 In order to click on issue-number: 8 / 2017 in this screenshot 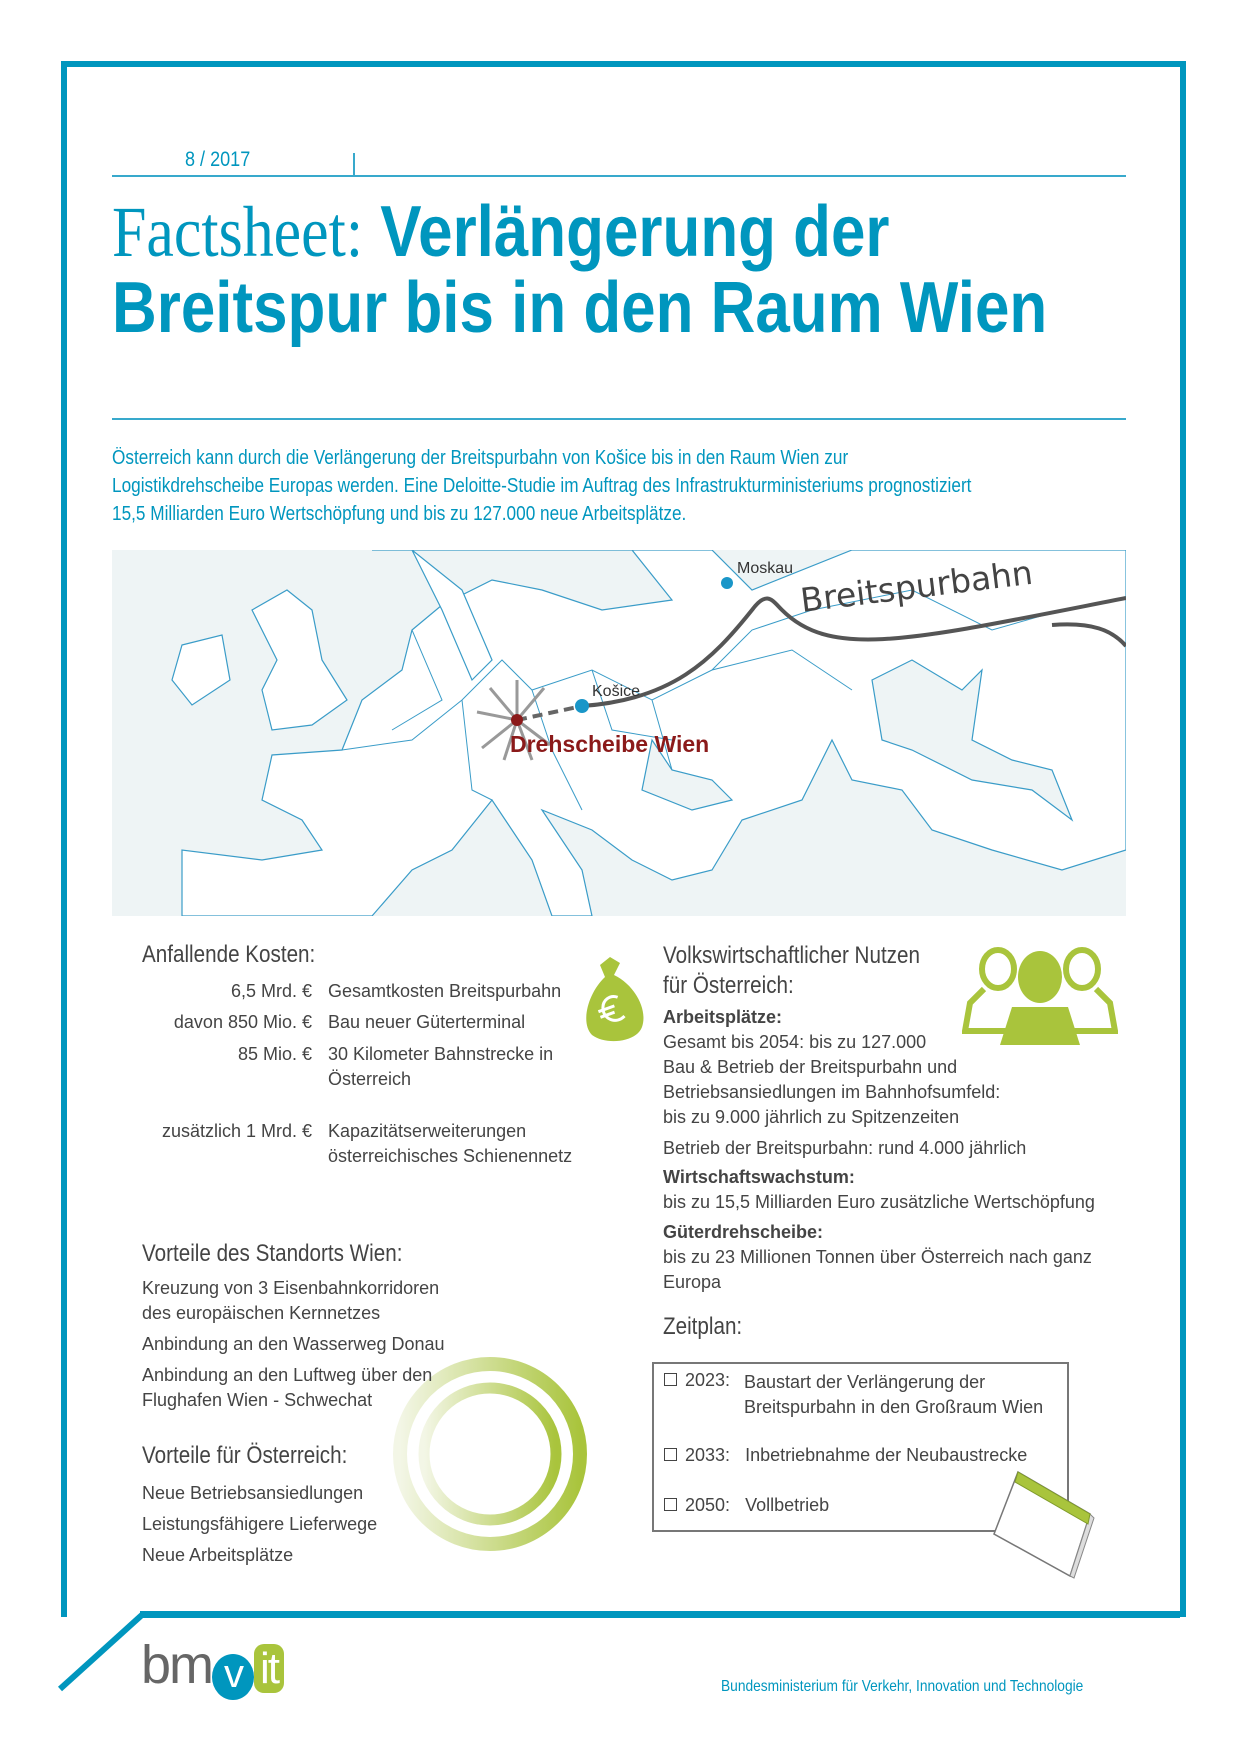, I will do `click(218, 159)`.